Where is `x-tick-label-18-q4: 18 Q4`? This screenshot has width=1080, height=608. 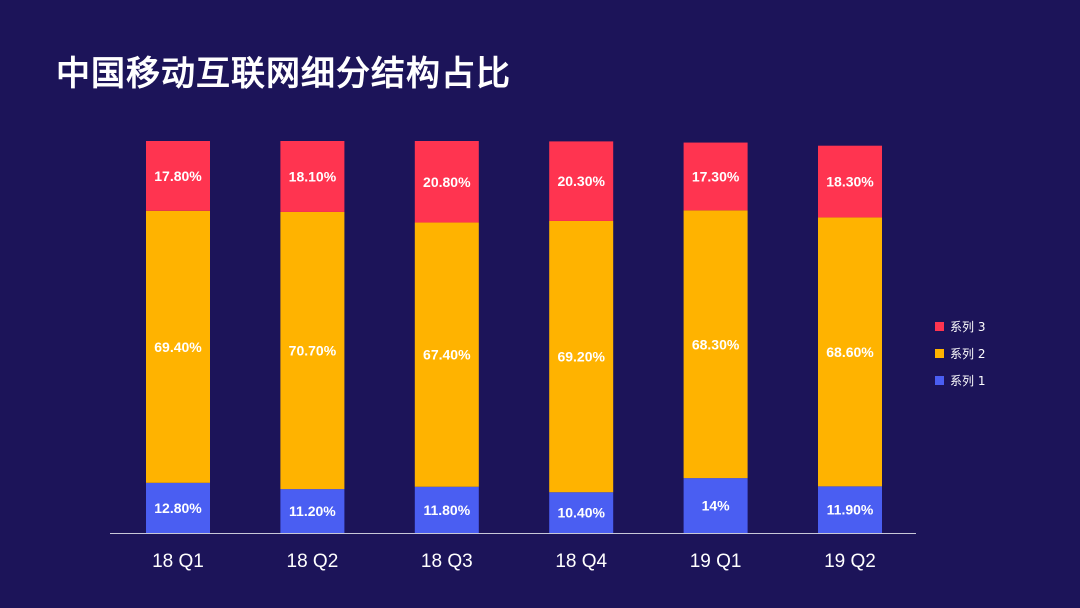
x-tick-label-18-q4: 18 Q4 is located at coordinates (581, 561).